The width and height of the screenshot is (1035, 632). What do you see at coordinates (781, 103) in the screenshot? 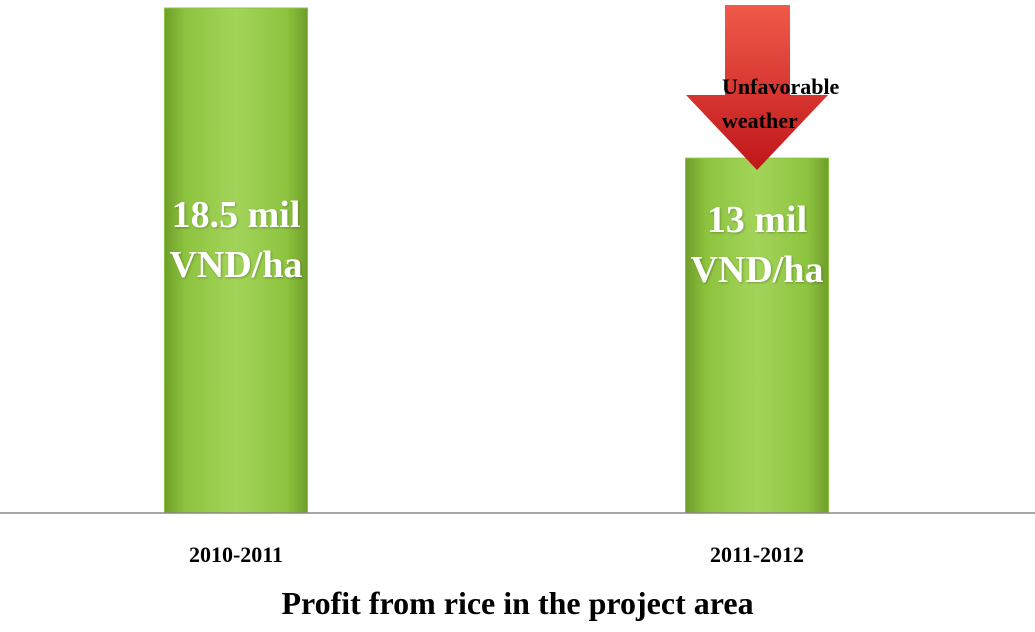
I see `annotation: Unfavorable weather` at bounding box center [781, 103].